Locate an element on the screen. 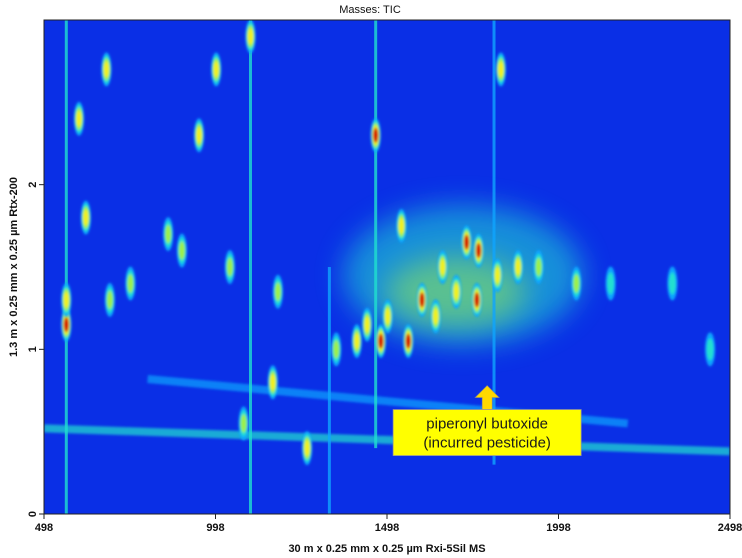 The width and height of the screenshot is (742, 558). x-tick-label: 1998 is located at coordinates (558, 528).